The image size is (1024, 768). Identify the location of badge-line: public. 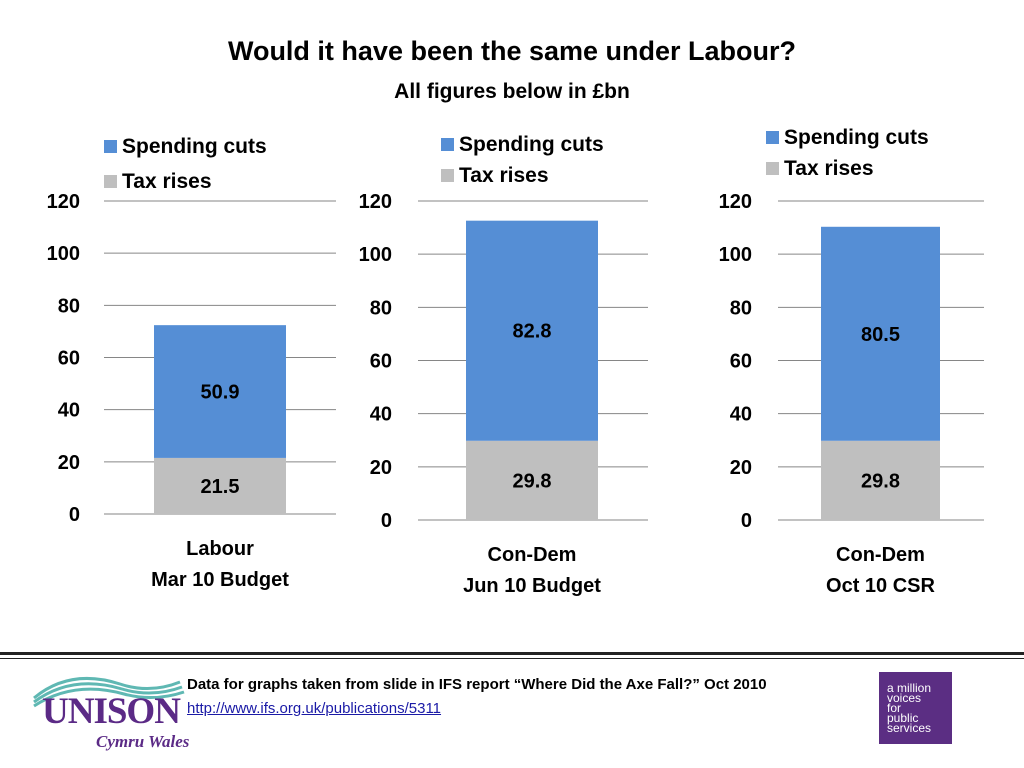
(903, 718).